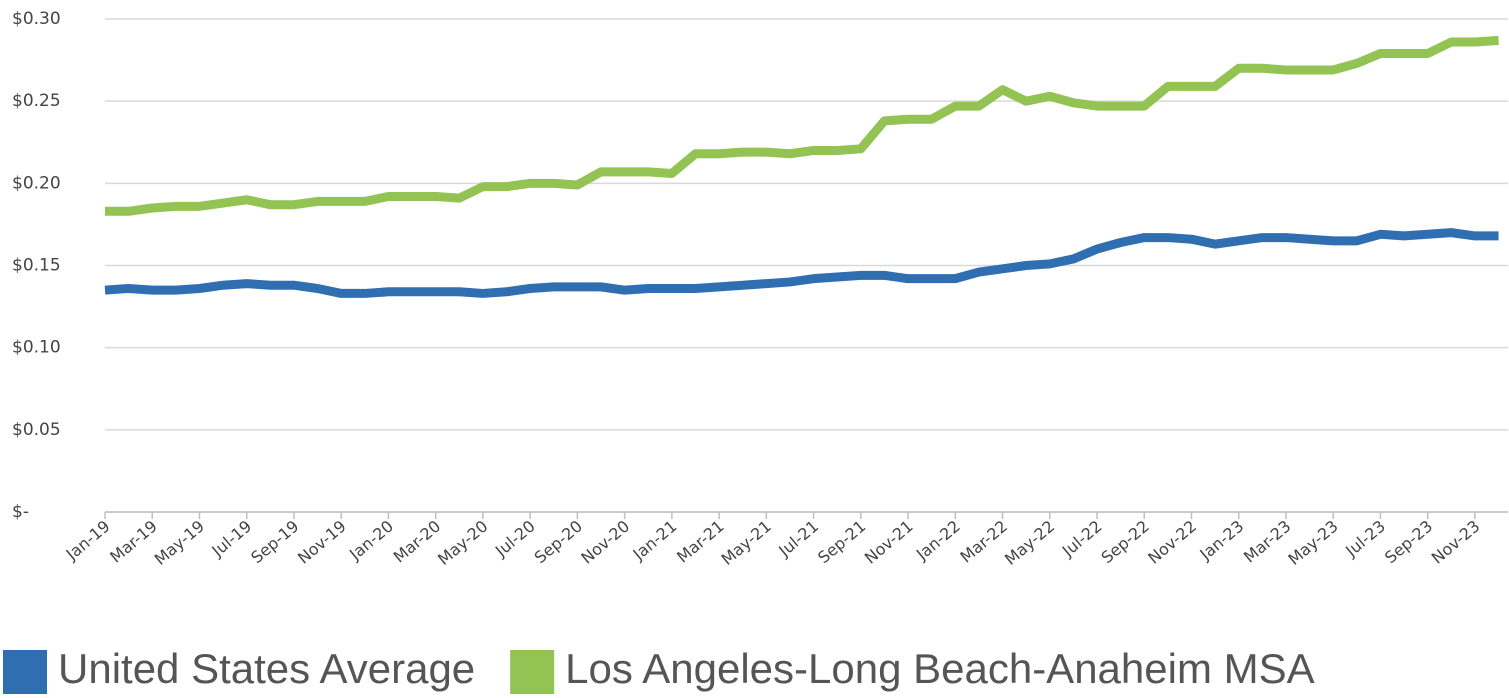  Describe the element at coordinates (1124, 542) in the screenshot. I see `x-tick-label: Sep-22` at that location.